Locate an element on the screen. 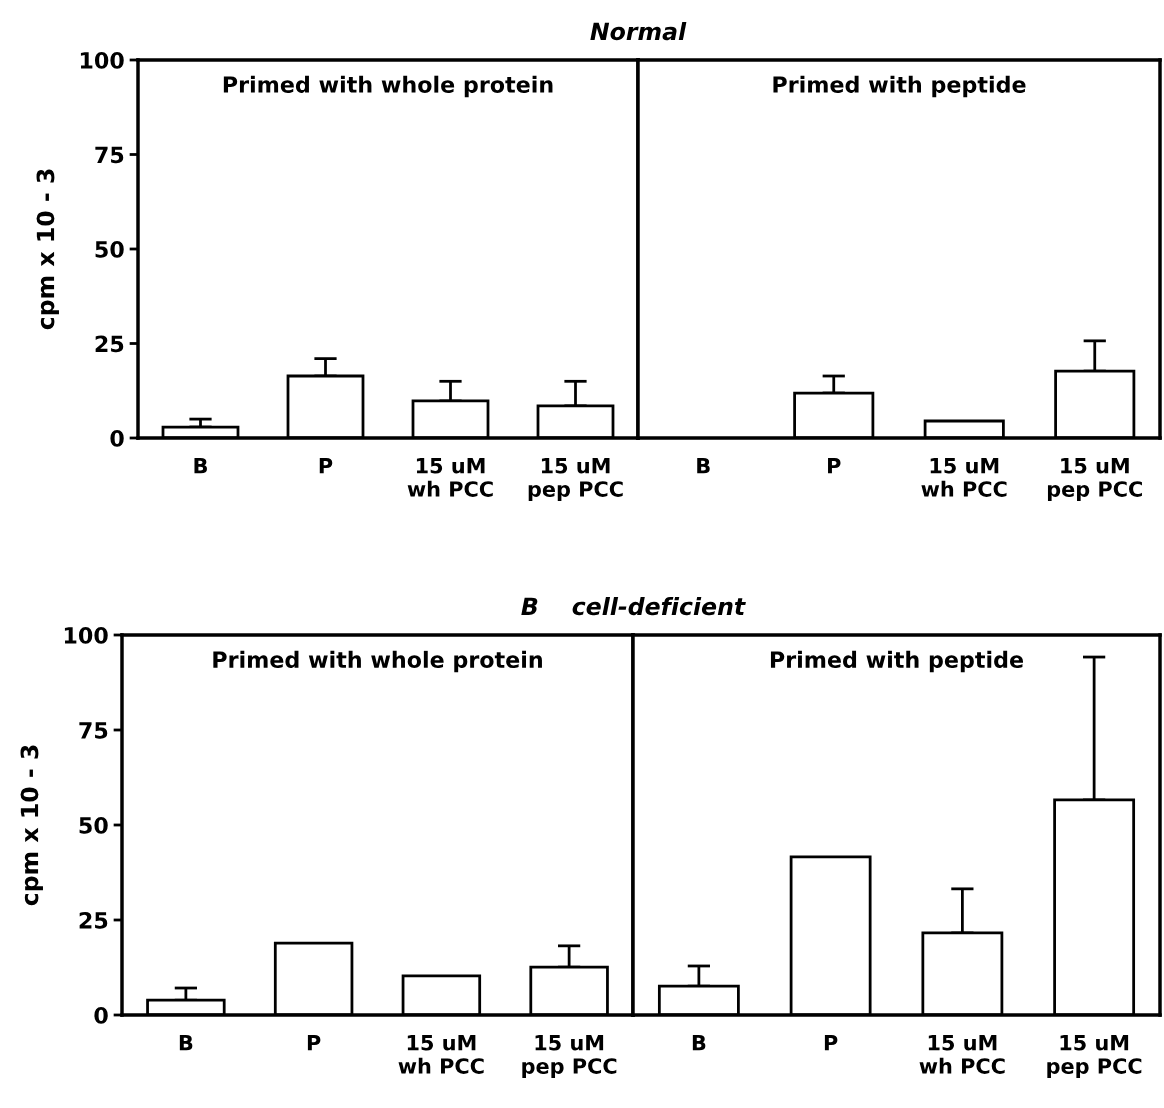 The height and width of the screenshot is (1108, 1164). text: Normal is located at coordinates (638, 31).